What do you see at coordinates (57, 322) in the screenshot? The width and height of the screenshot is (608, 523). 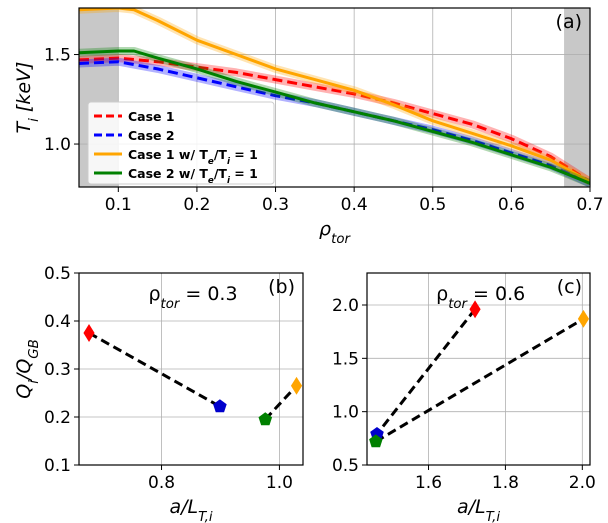 I see `y-tick-label: 0.4` at bounding box center [57, 322].